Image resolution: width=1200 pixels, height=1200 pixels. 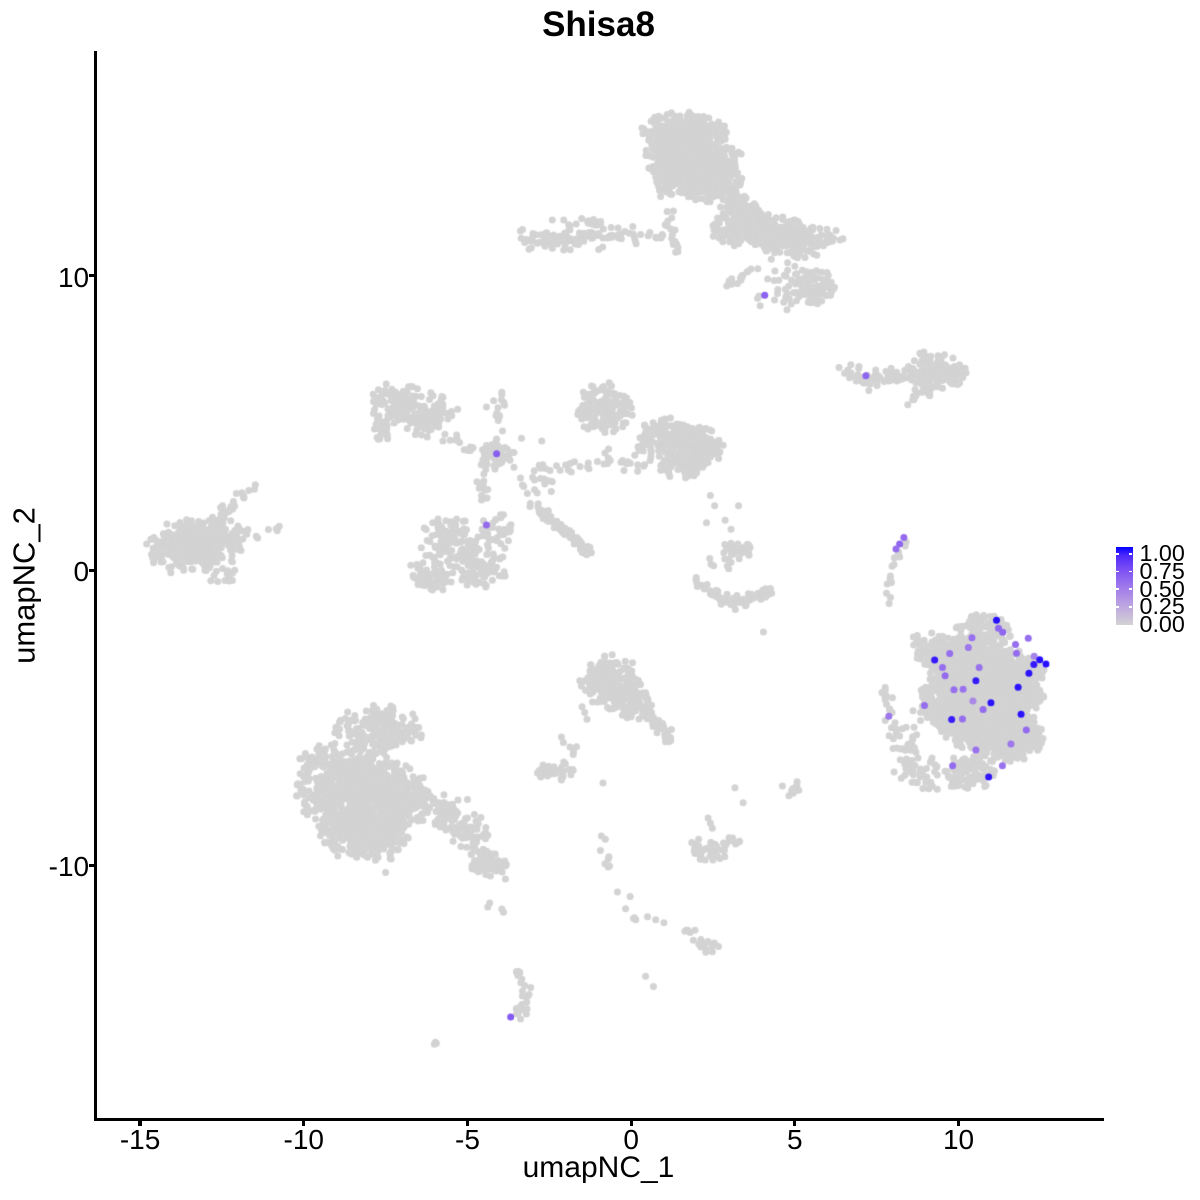 I want to click on y-tick-label: -10, so click(x=69, y=866).